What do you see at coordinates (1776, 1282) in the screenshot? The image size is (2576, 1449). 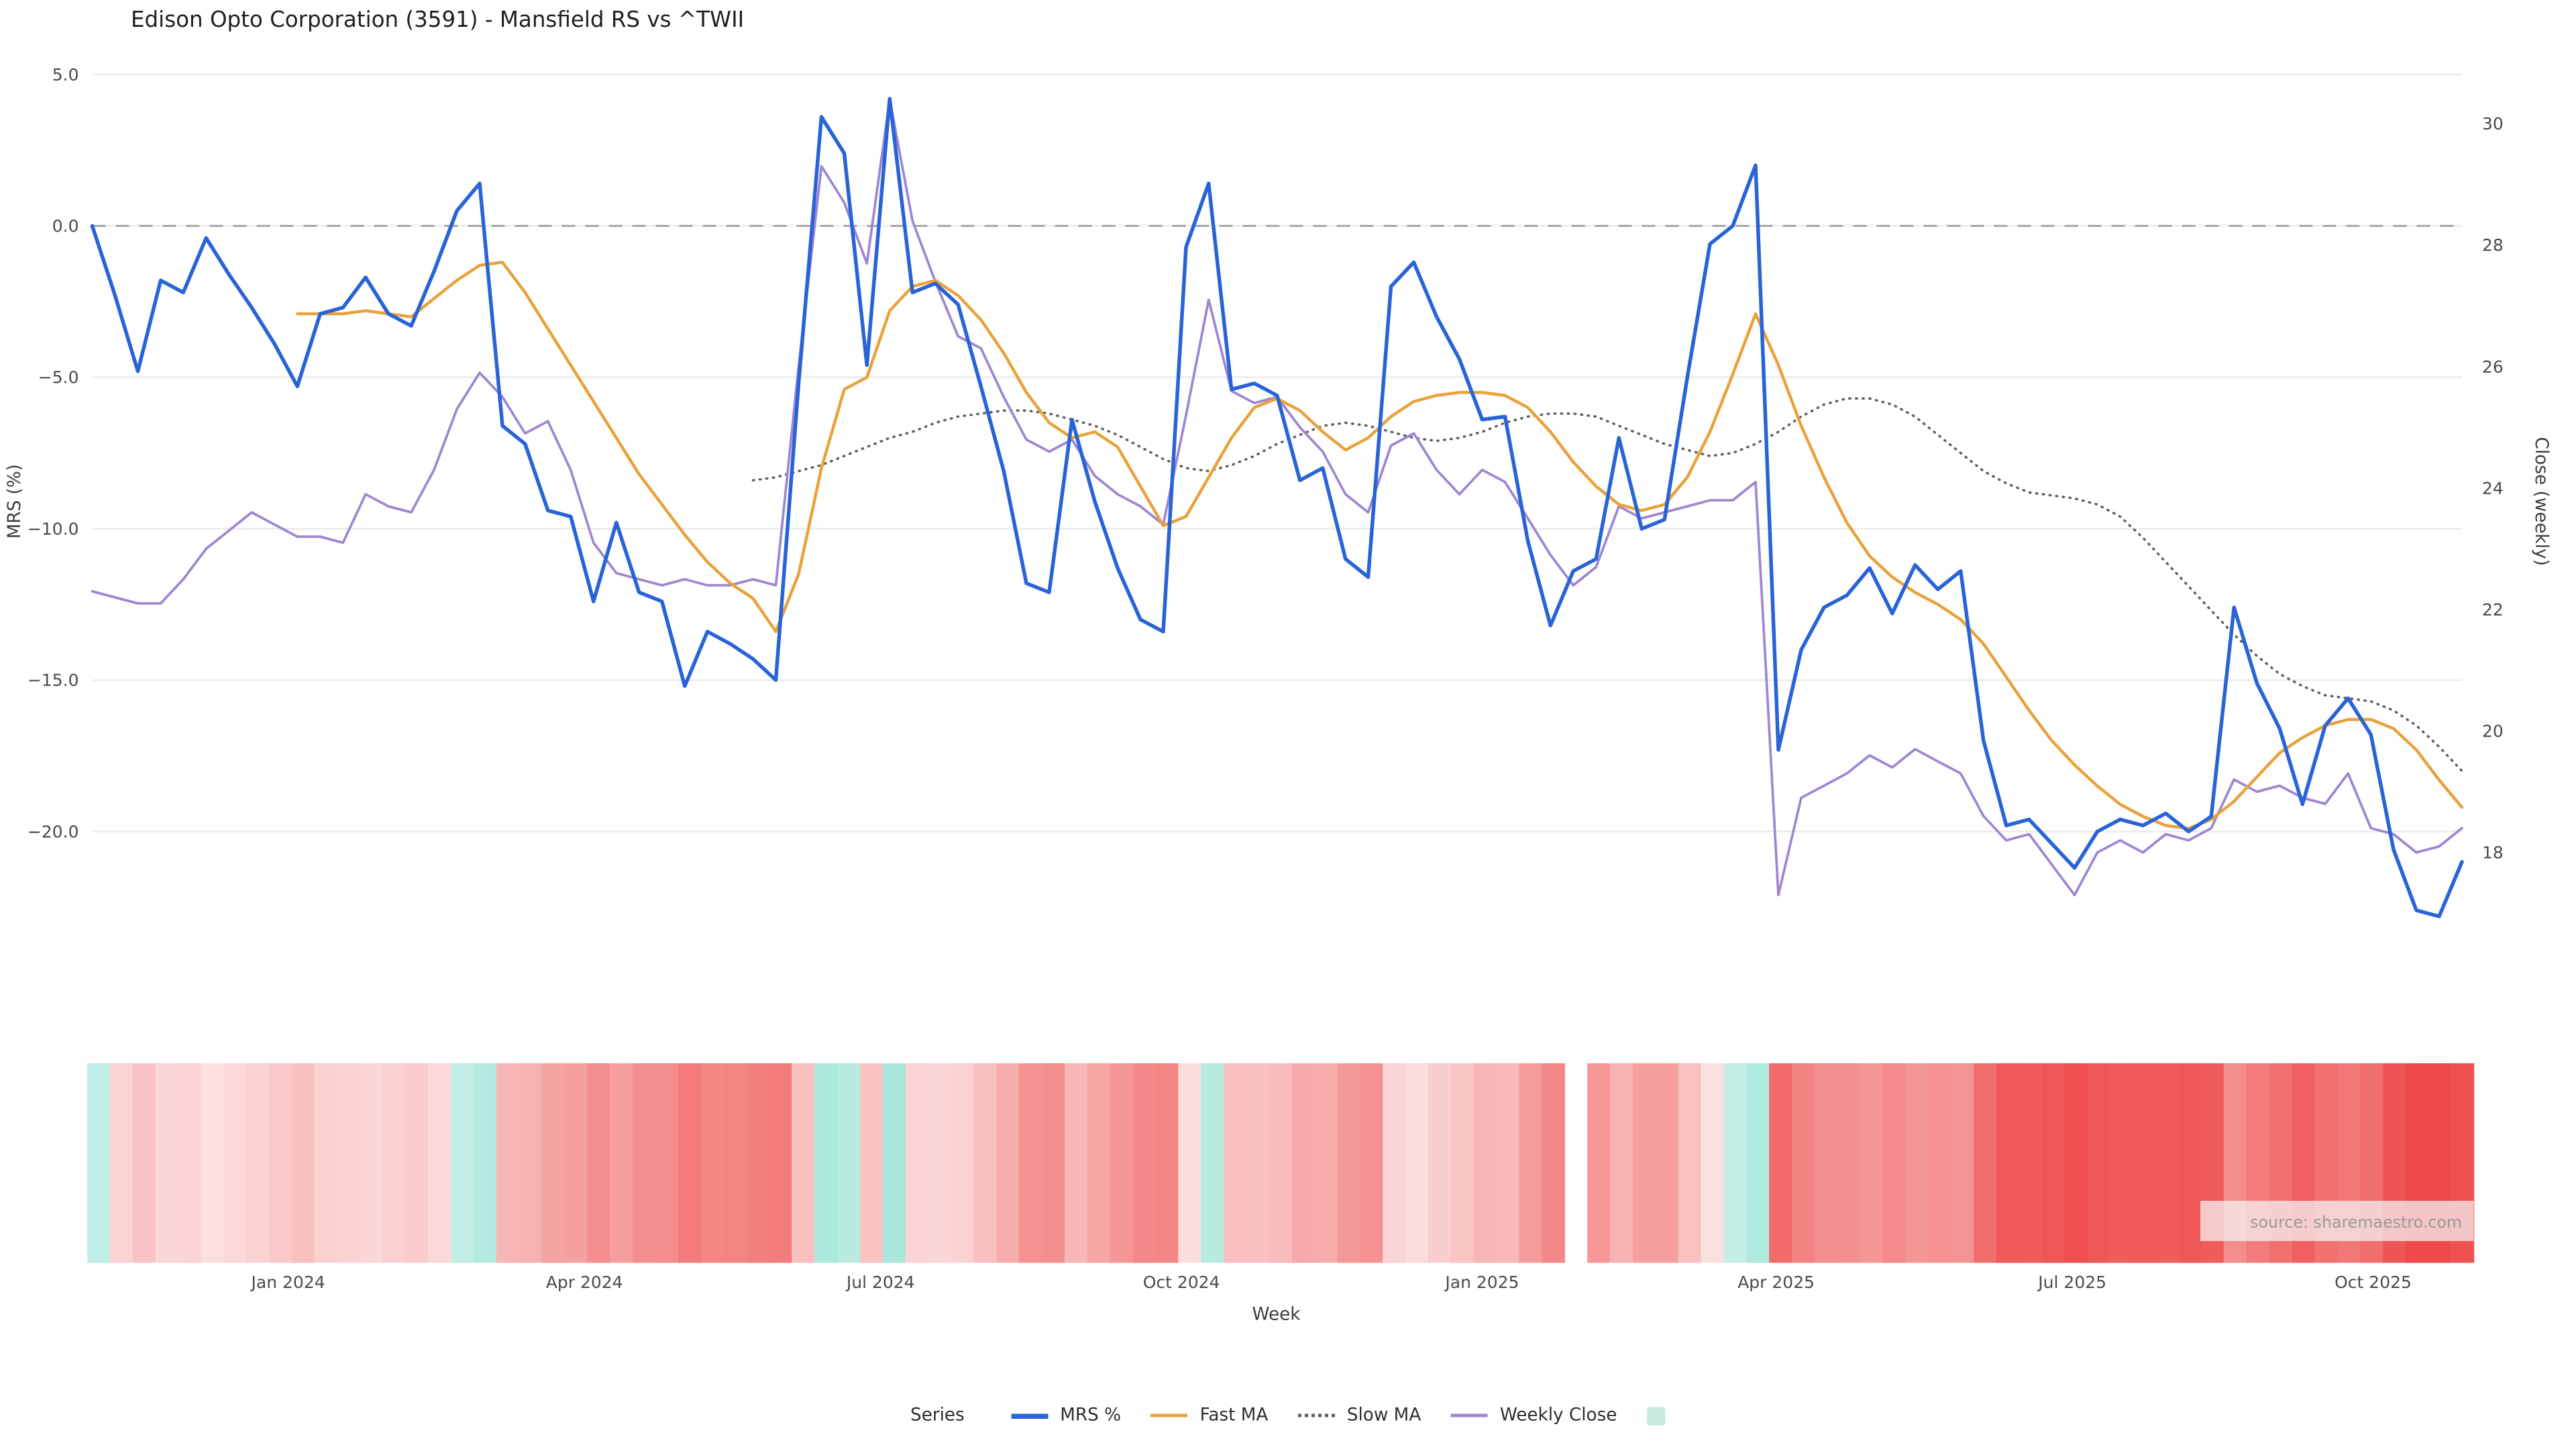 I see `x-tick-label: Apr 2025` at bounding box center [1776, 1282].